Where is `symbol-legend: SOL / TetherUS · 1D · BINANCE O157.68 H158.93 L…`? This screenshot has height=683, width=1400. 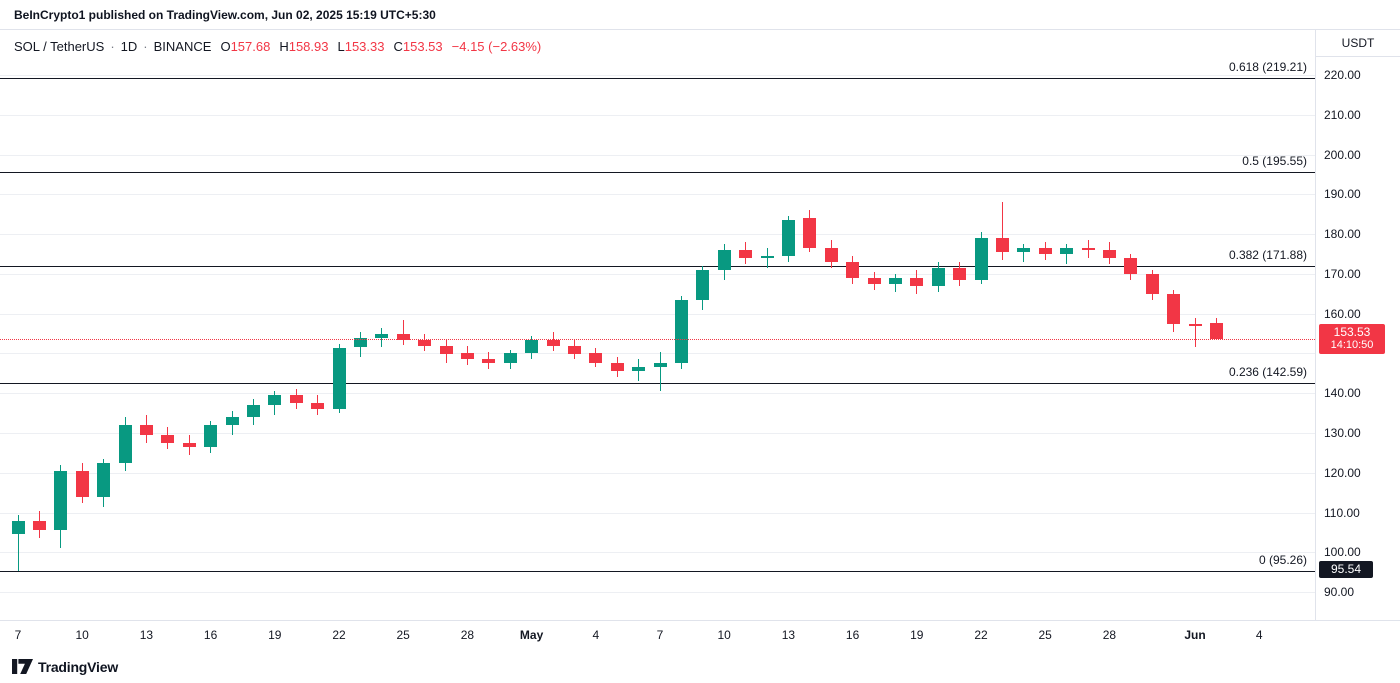
symbol-legend: SOL / TetherUS · 1D · BINANCE O157.68 H158.93 L… is located at coordinates (277, 46).